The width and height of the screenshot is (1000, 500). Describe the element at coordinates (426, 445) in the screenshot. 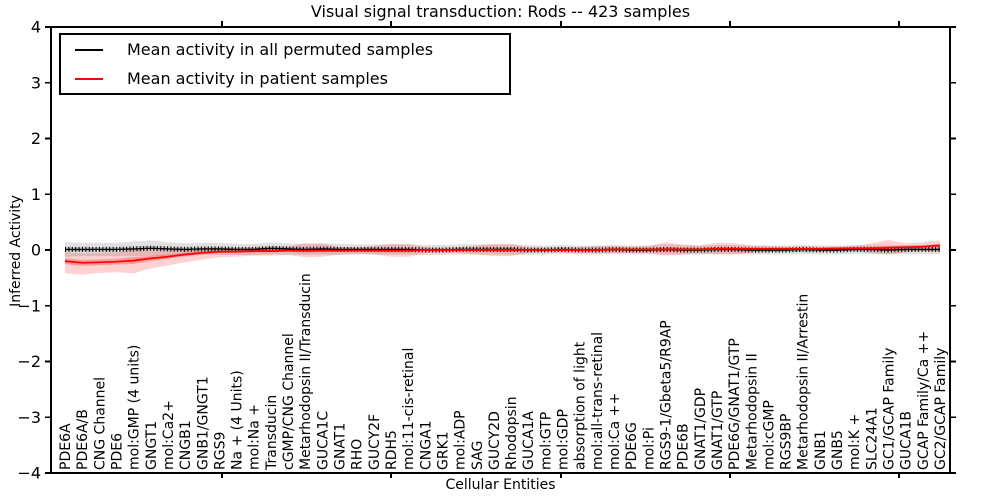

I see `x-tick-label: CNGA1` at that location.